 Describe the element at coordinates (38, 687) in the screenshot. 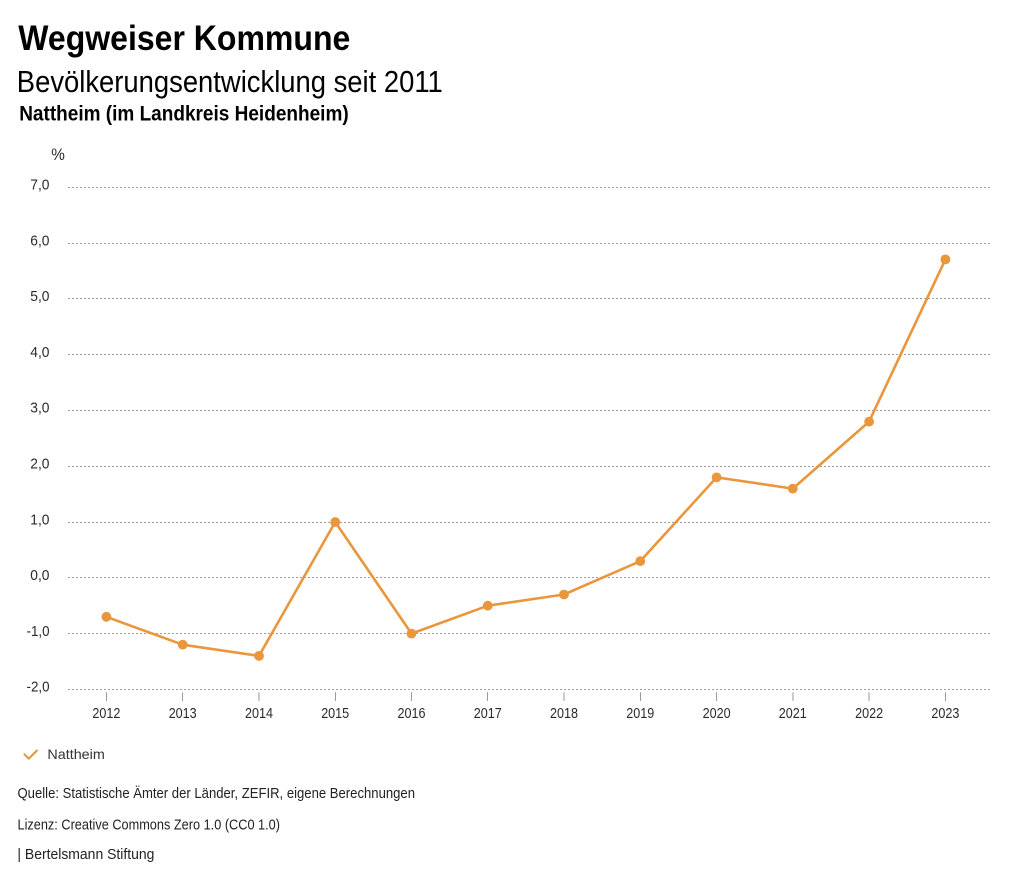

I see `svg-text: -2,0` at that location.